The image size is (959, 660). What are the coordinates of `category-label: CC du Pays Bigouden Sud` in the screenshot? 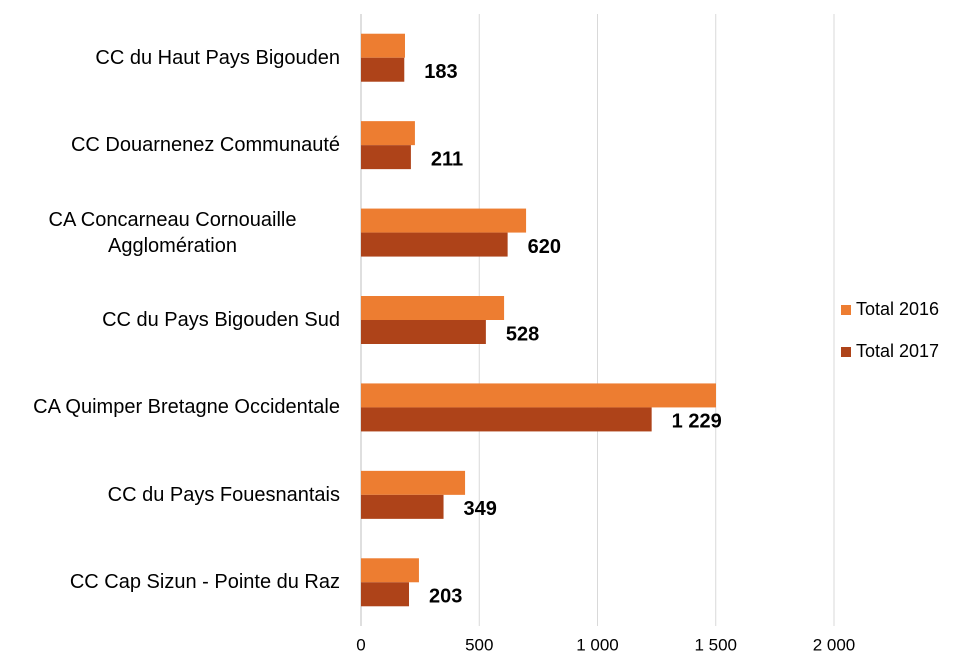 It's located at (170, 320).